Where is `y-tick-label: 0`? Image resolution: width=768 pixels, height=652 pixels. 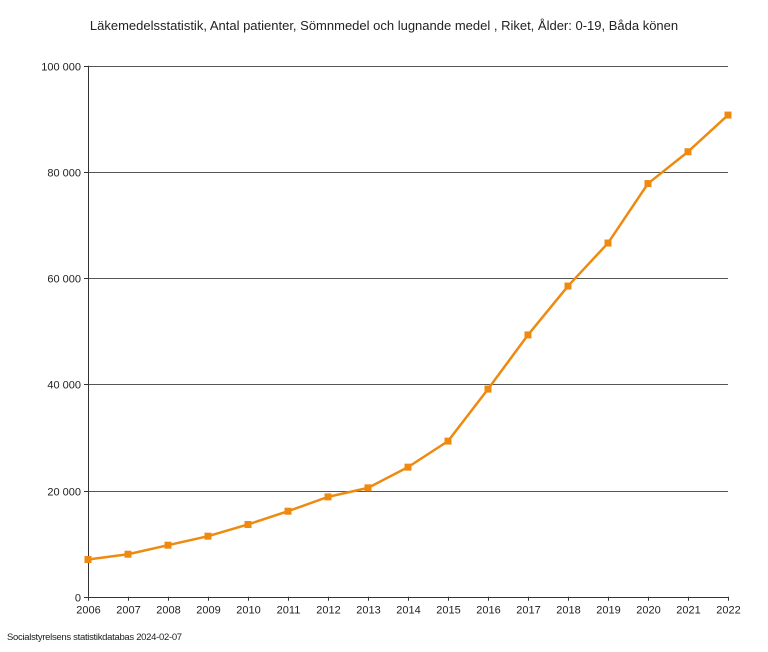 y-tick-label: 0 is located at coordinates (78, 599).